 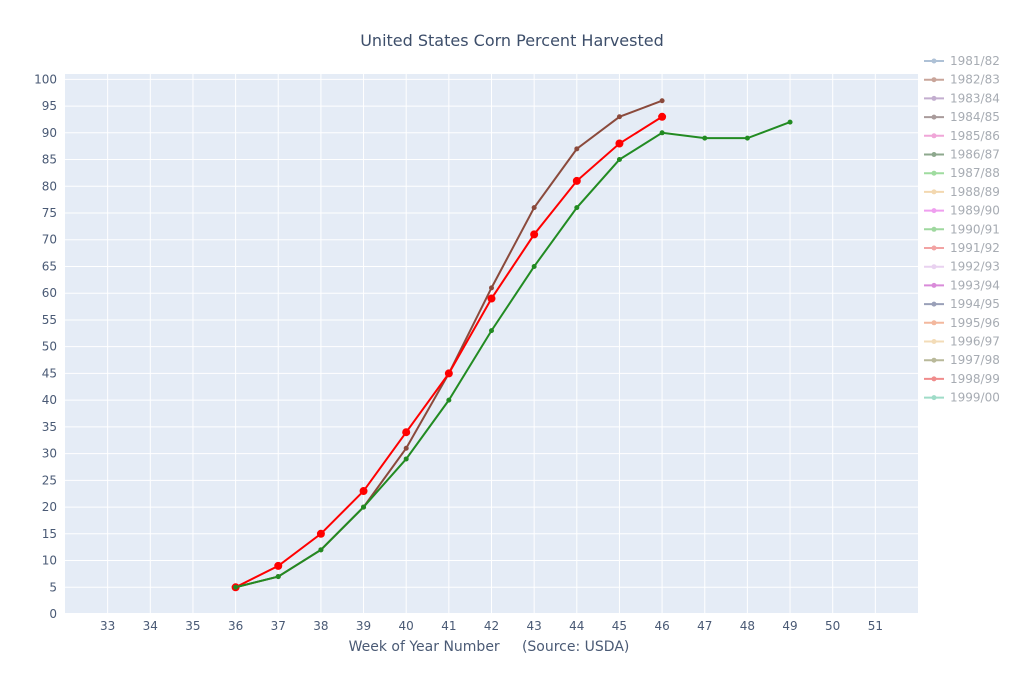 What do you see at coordinates (975, 80) in the screenshot?
I see `legend-label: 1982/83` at bounding box center [975, 80].